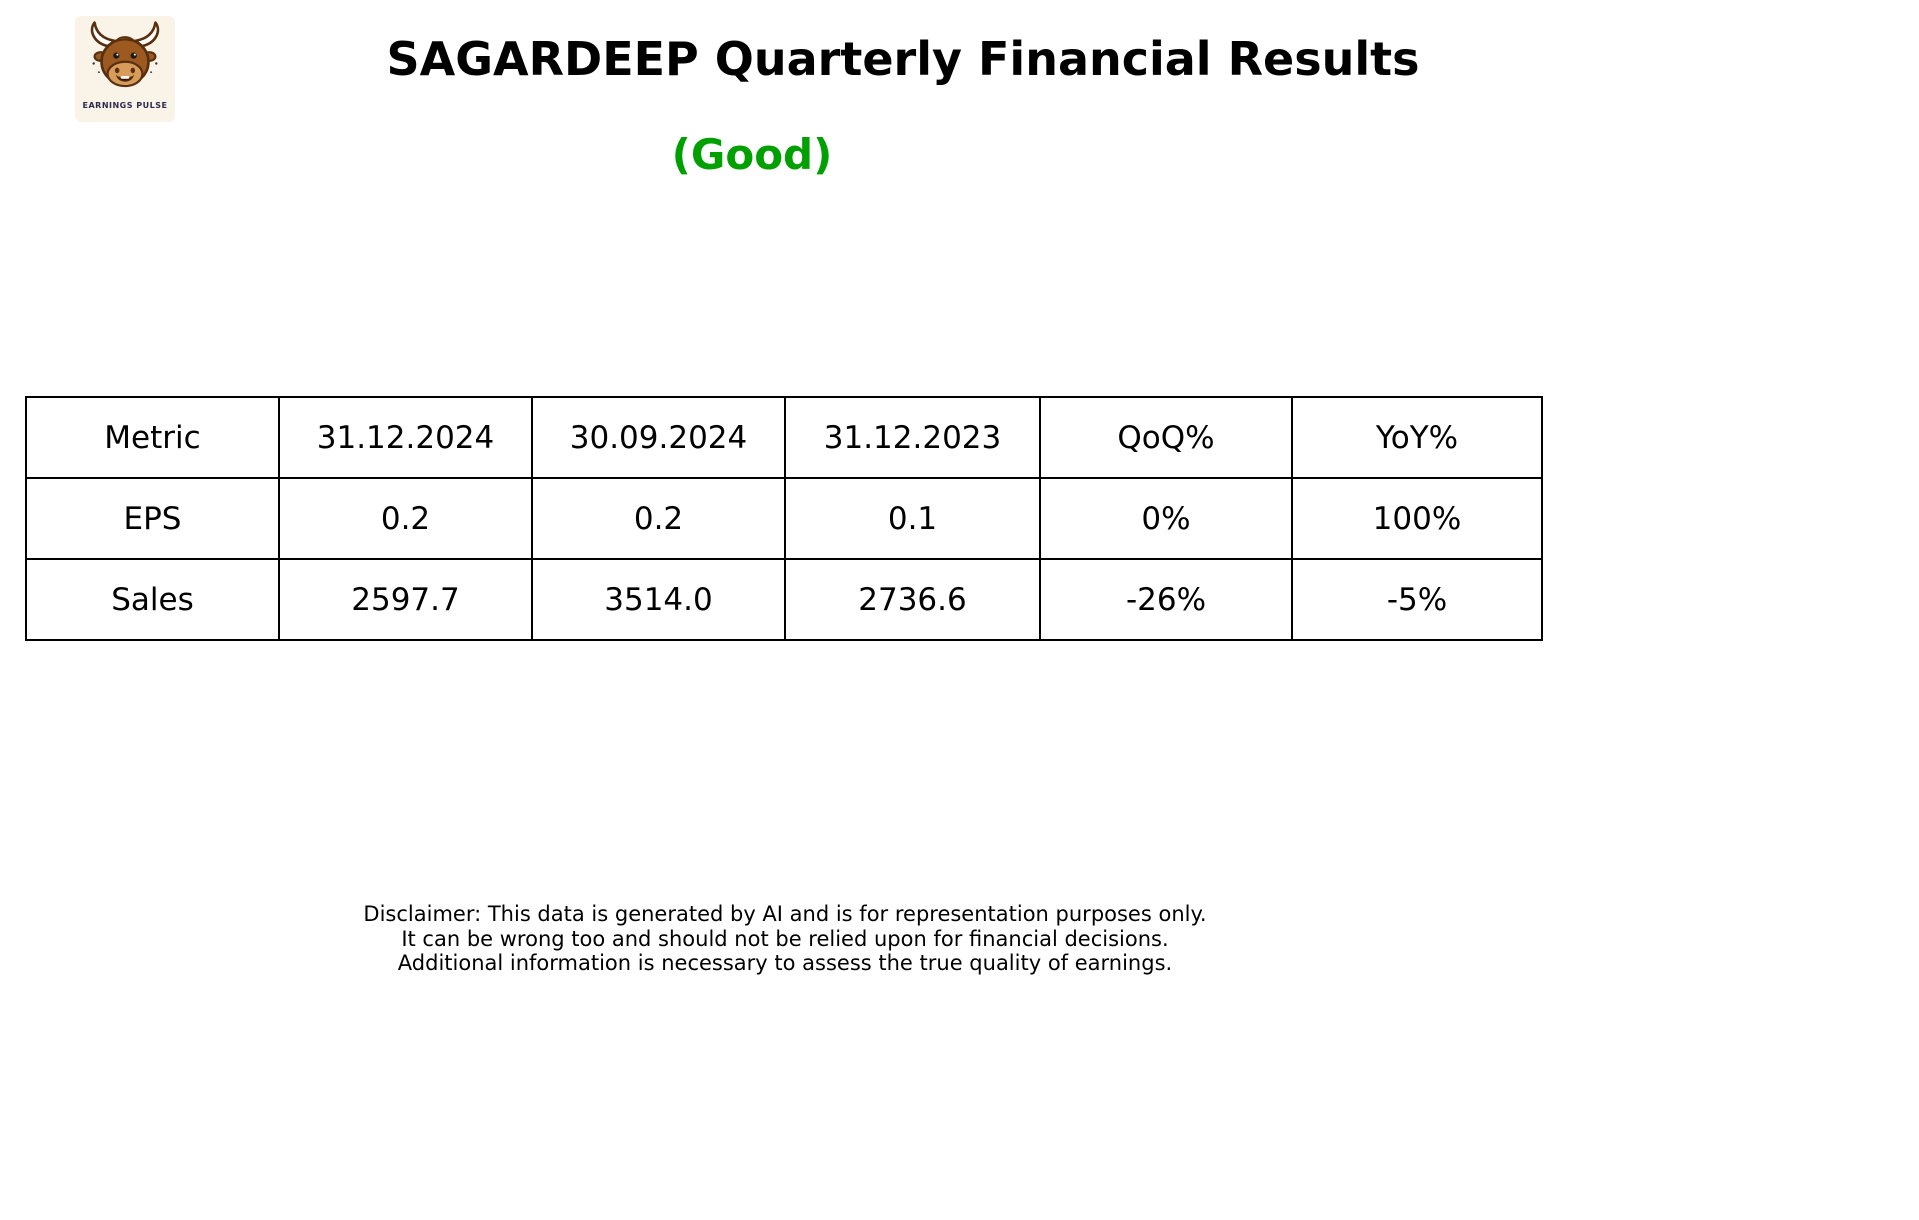 The height and width of the screenshot is (1220, 1919). Describe the element at coordinates (1417, 599) in the screenshot. I see `cell-sales-yoy: -5%` at that location.